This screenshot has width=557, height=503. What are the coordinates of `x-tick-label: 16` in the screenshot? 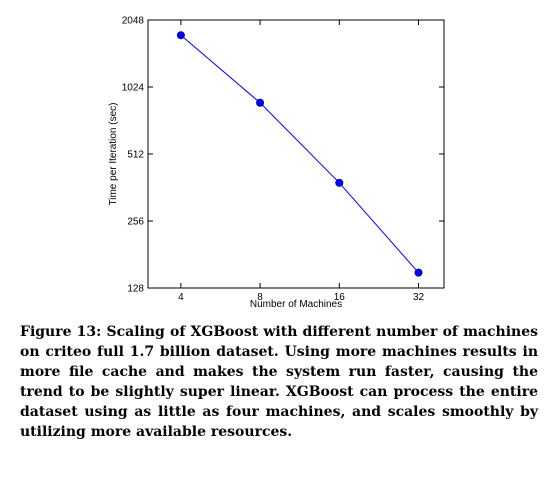 It's located at (340, 297).